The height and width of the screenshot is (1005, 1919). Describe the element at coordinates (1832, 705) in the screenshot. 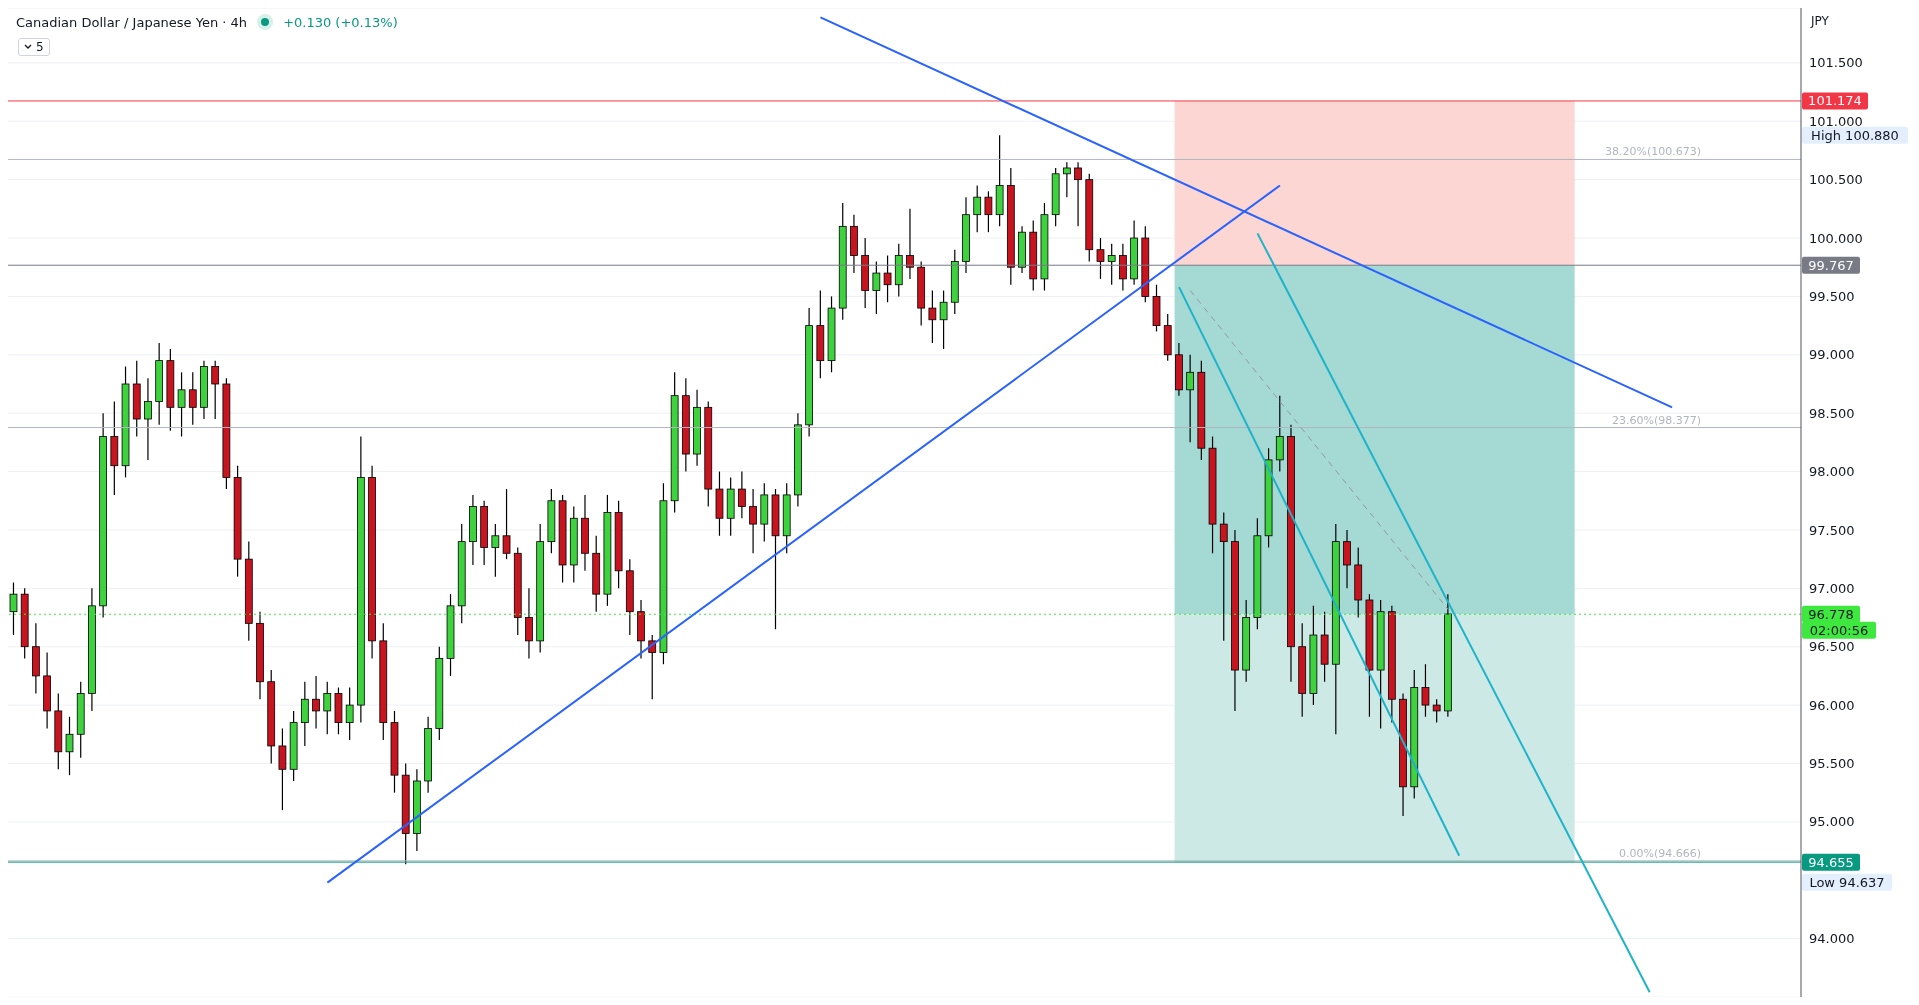

I see `y-tick-label: 96.000` at that location.